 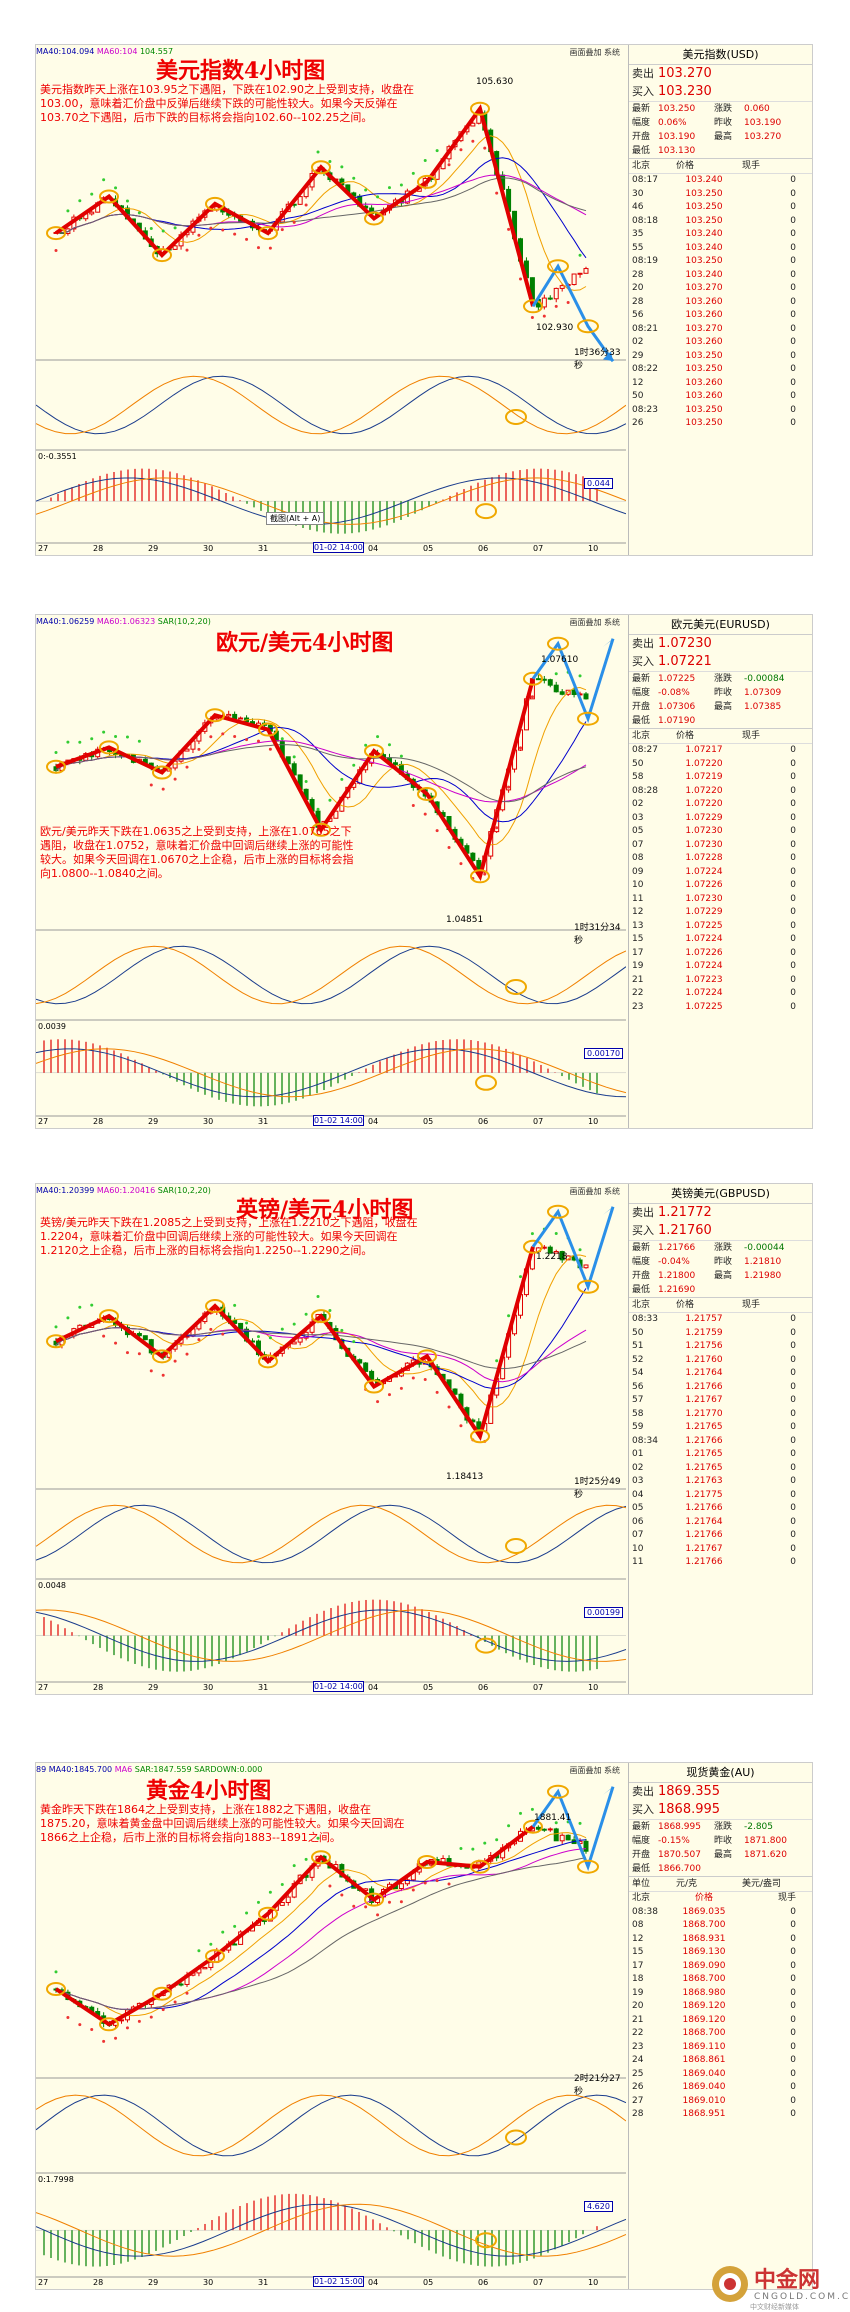 I want to click on tick-row: 28 103.260 0, so click(x=722, y=303).